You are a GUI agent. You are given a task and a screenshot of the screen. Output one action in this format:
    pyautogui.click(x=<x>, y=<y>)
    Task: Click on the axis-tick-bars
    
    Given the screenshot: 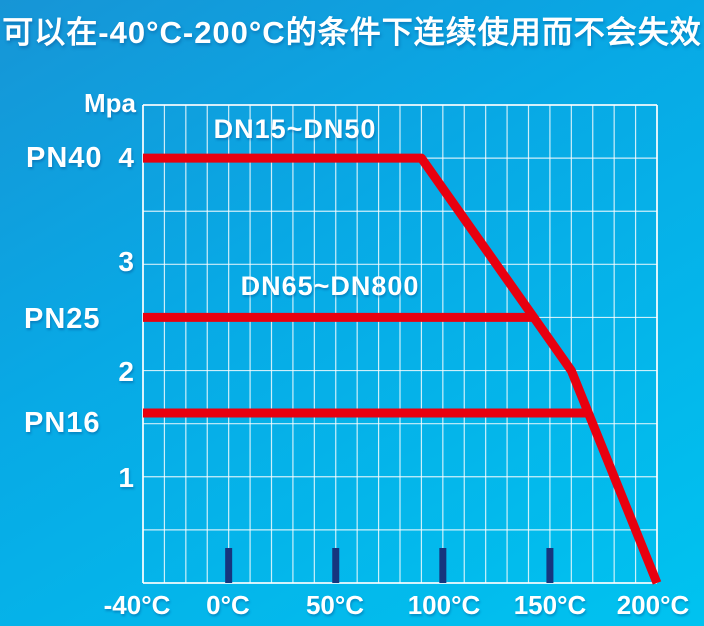 What is the action you would take?
    pyautogui.click(x=389, y=565)
    